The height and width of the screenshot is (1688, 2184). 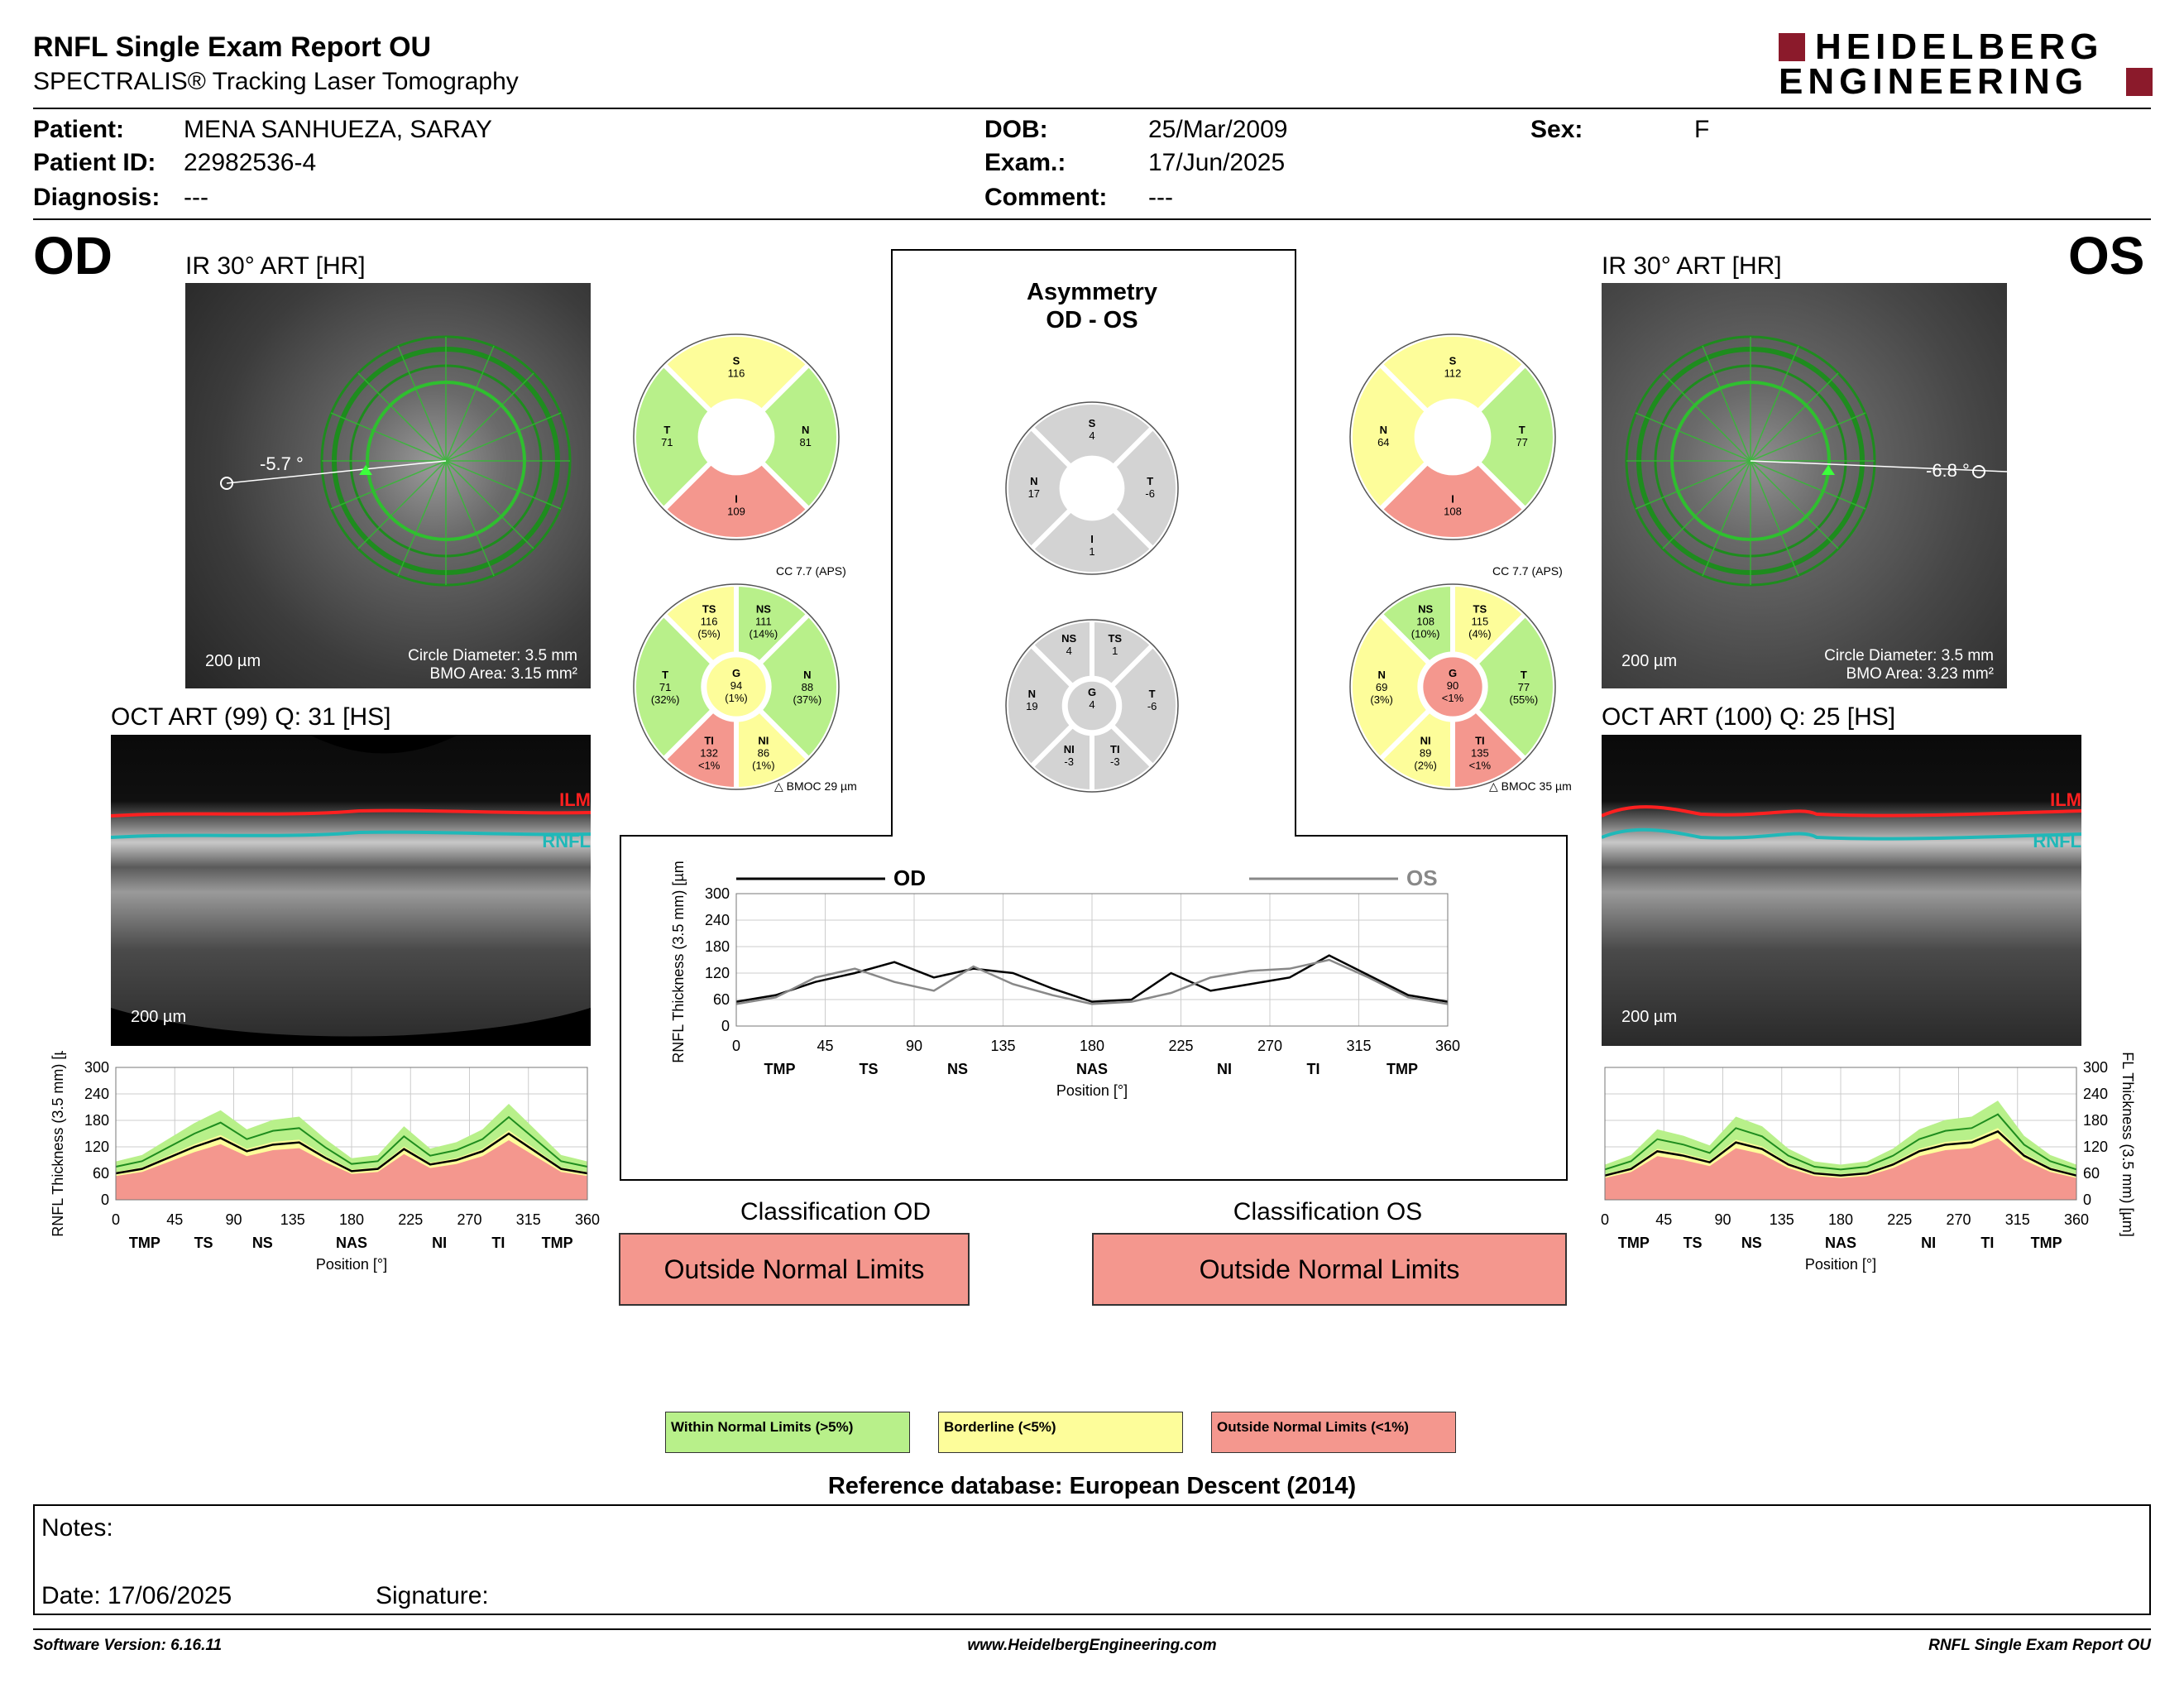 I want to click on od-angle-label: -5.7 °, so click(x=282, y=463).